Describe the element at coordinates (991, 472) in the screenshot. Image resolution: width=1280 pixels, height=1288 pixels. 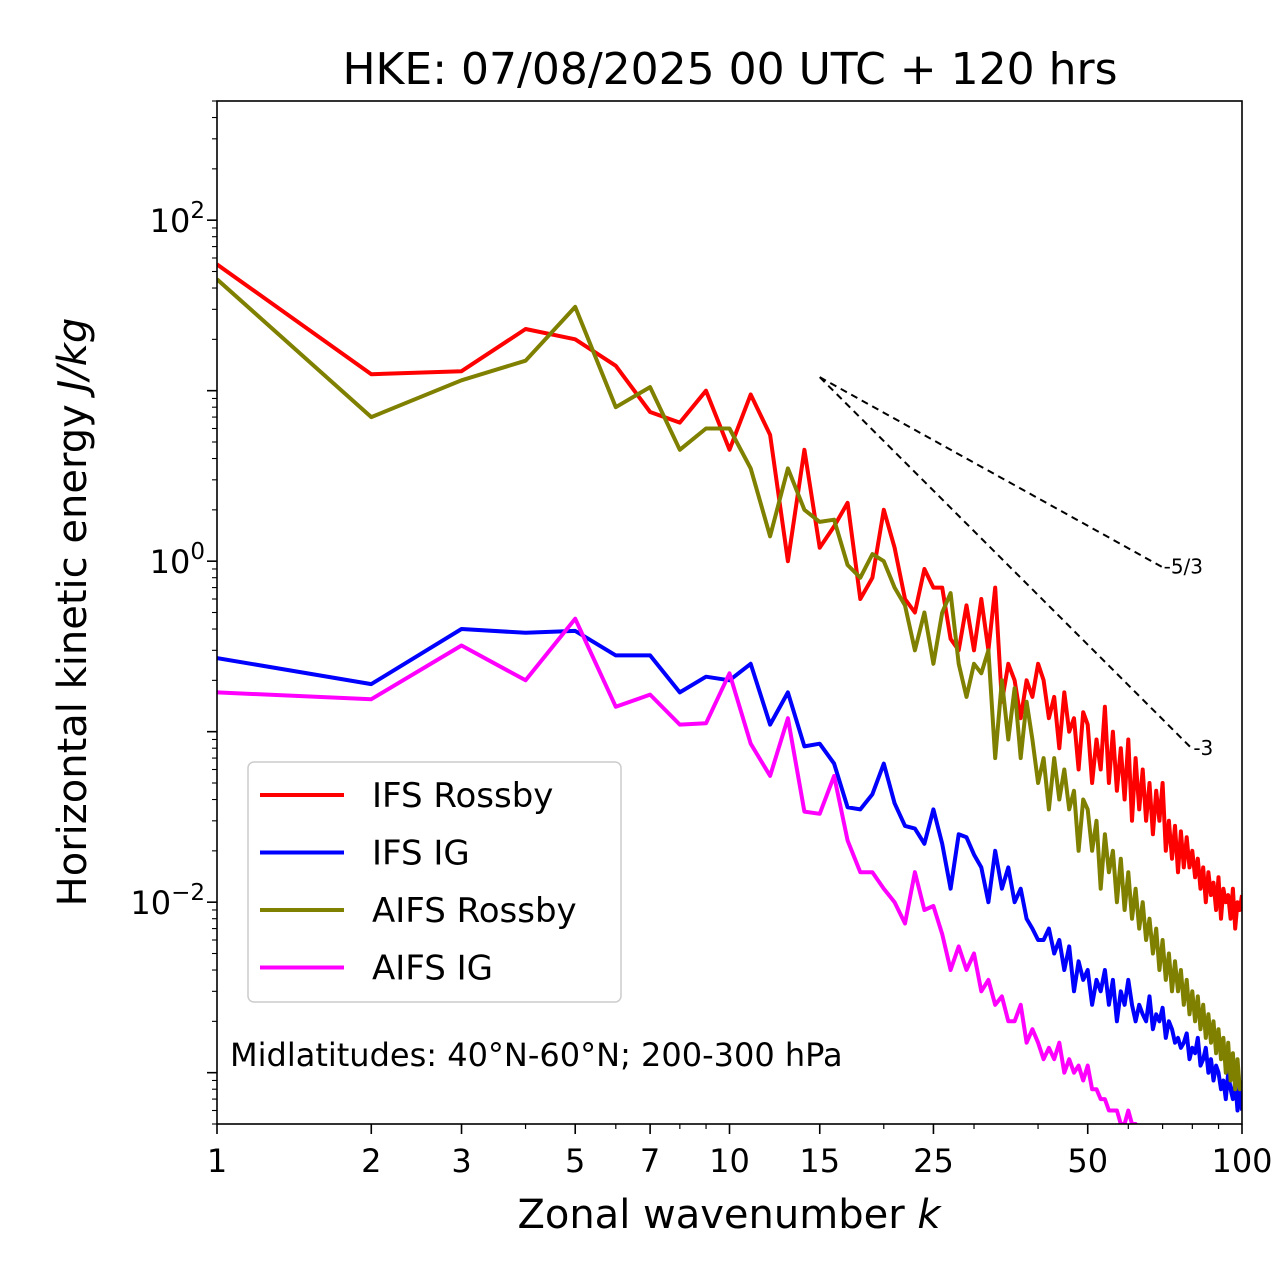
I see `slope-line--5/3` at that location.